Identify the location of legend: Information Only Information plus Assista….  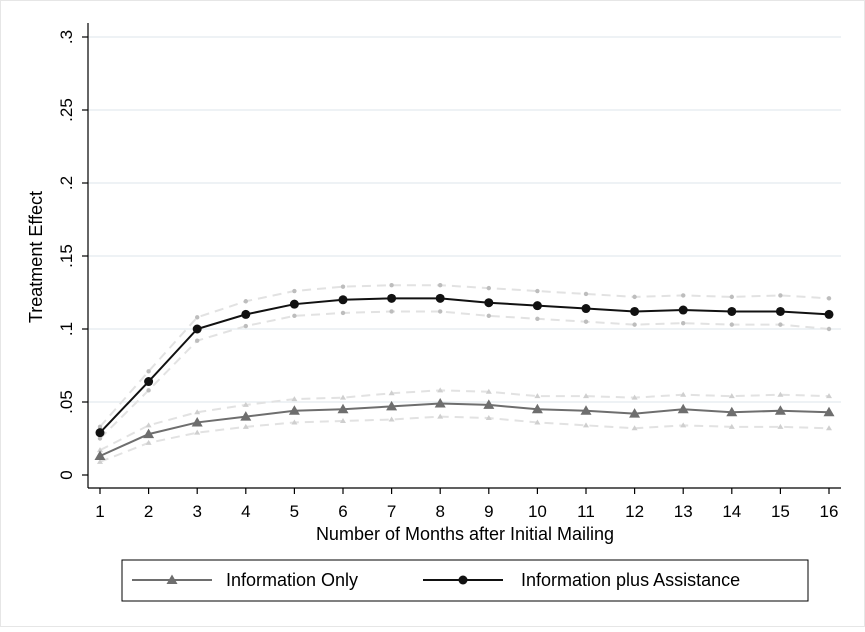
(465, 580).